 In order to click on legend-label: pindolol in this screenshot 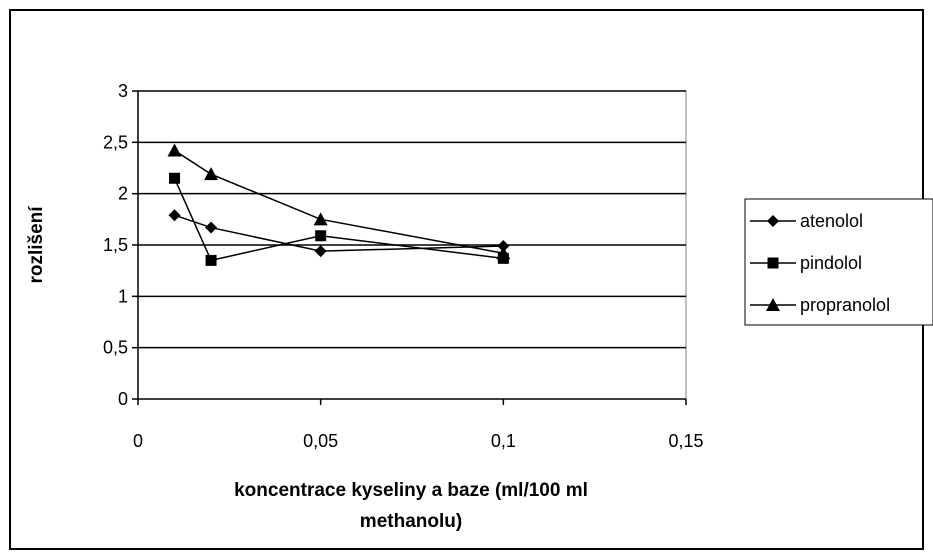, I will do `click(831, 263)`.